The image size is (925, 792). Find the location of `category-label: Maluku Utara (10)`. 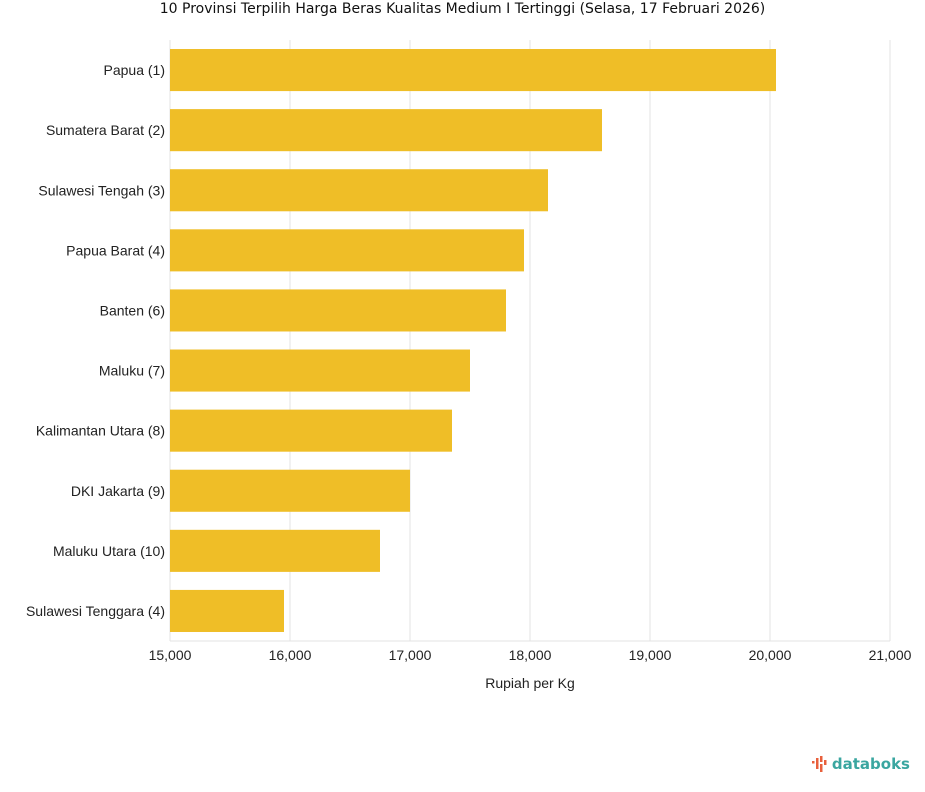

category-label: Maluku Utara (10) is located at coordinates (109, 551).